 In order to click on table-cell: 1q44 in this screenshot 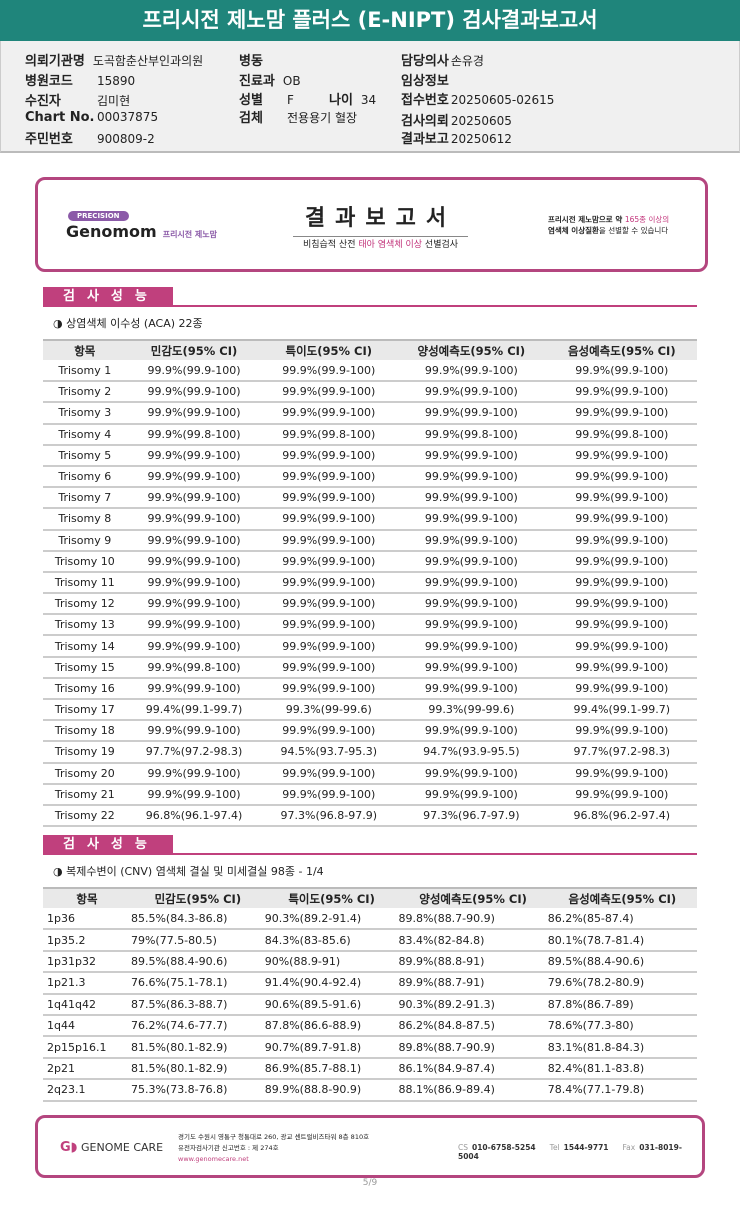, I will do `click(87, 1026)`.